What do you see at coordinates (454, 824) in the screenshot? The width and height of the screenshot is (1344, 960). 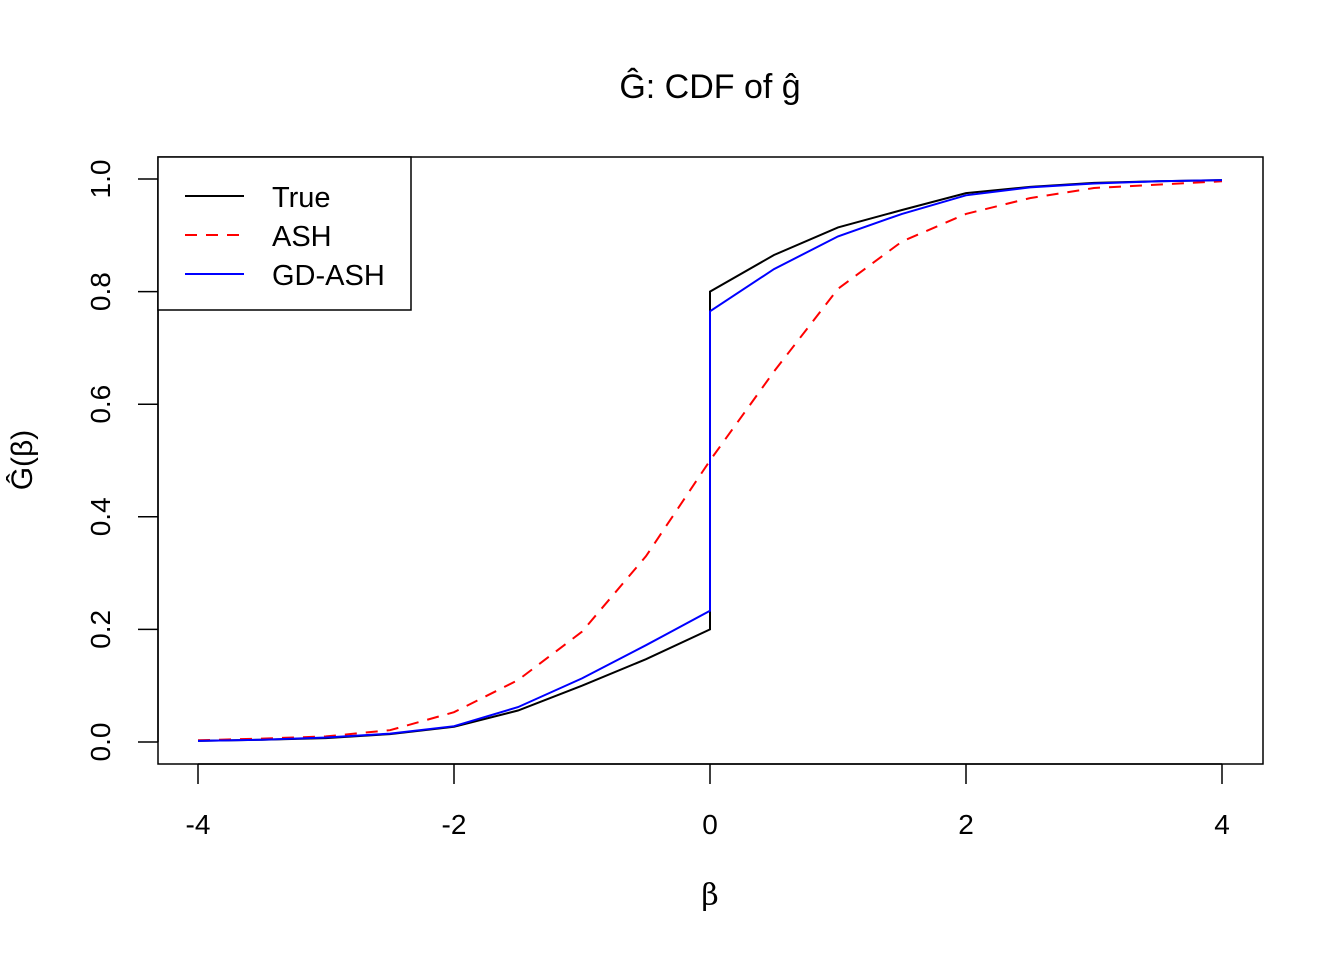 I see `x-tick-label: -2` at bounding box center [454, 824].